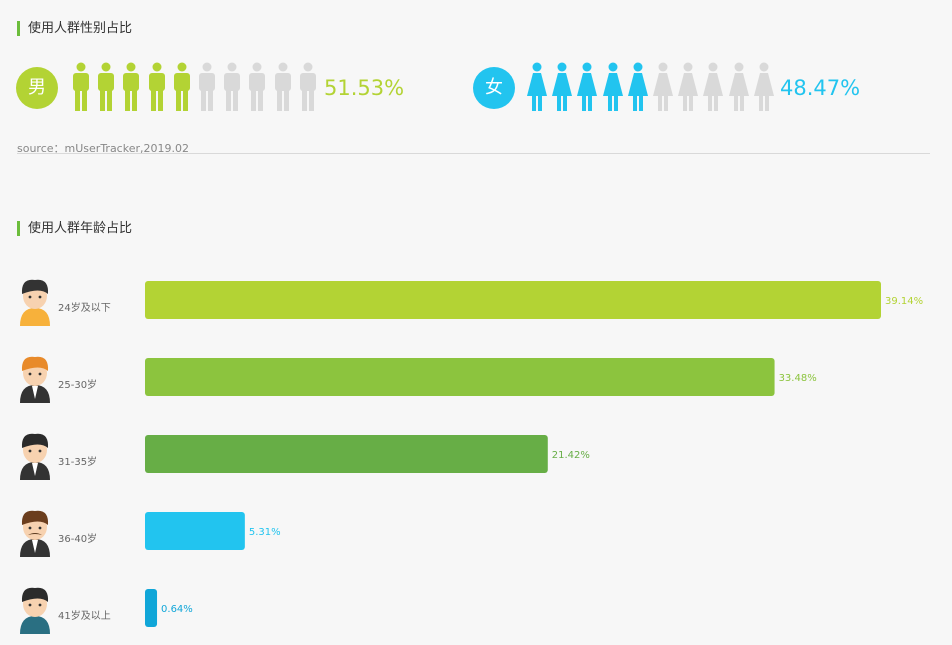 The height and width of the screenshot is (645, 952). I want to click on suit-man-icon, so click(35, 456).